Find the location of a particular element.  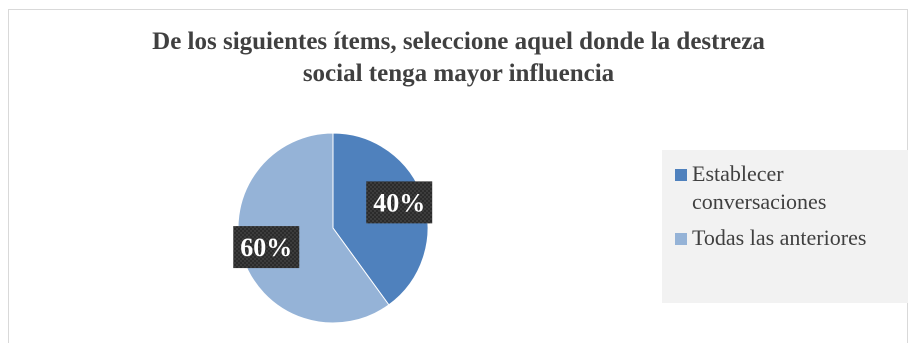

data-label-establecer: 40% is located at coordinates (399, 202).